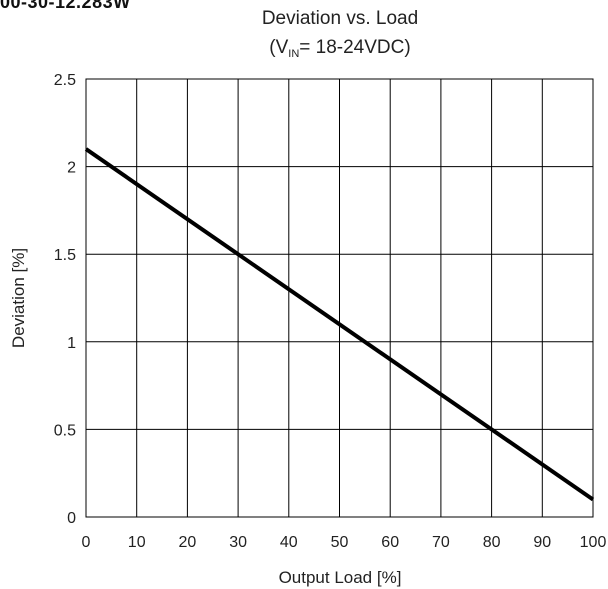  What do you see at coordinates (86, 542) in the screenshot?
I see `x-tick-label: 0` at bounding box center [86, 542].